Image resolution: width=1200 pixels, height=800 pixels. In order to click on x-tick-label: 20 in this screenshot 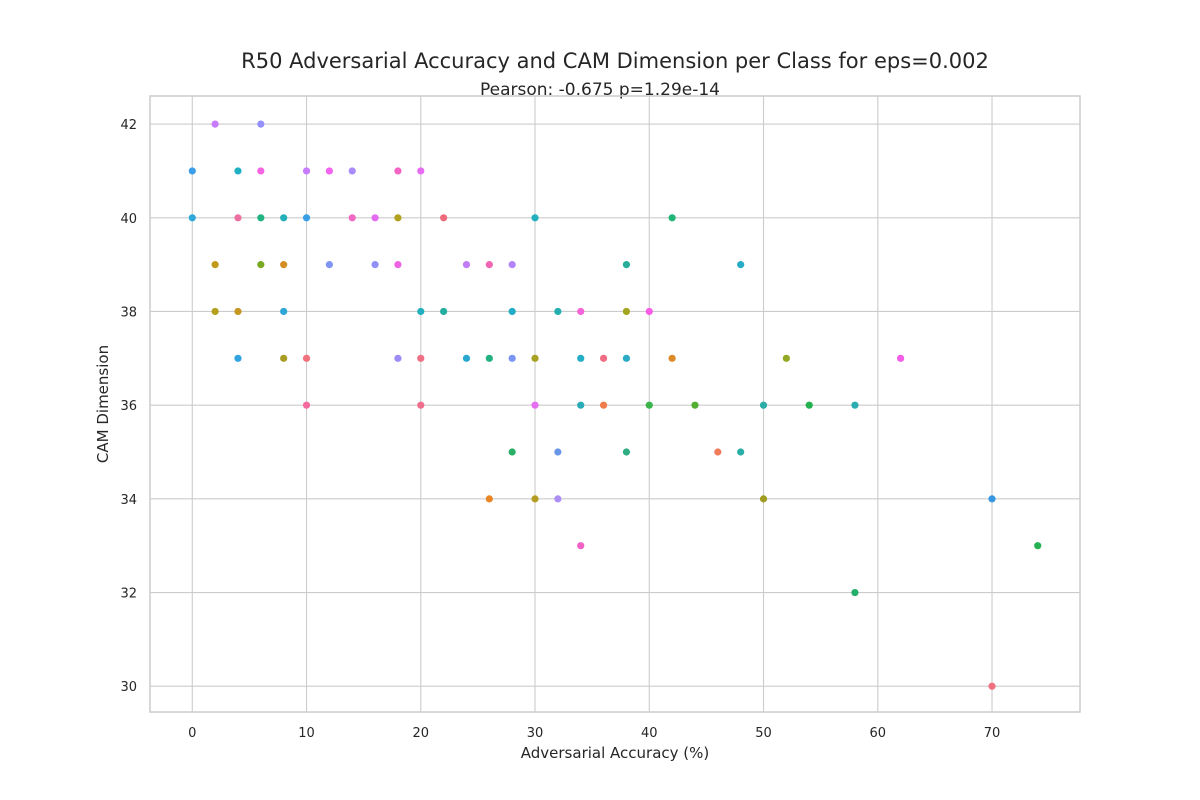, I will do `click(421, 733)`.